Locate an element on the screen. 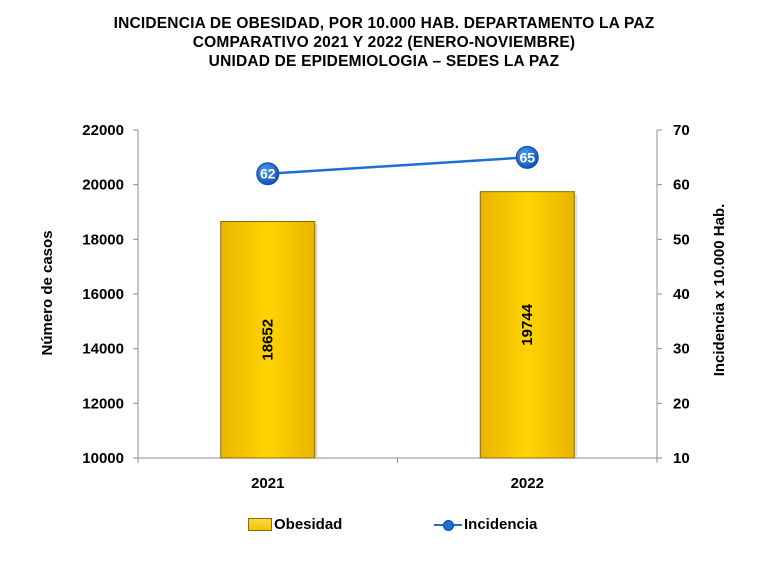 The height and width of the screenshot is (576, 768). legend-item-obesidad: Obesidad is located at coordinates (295, 524).